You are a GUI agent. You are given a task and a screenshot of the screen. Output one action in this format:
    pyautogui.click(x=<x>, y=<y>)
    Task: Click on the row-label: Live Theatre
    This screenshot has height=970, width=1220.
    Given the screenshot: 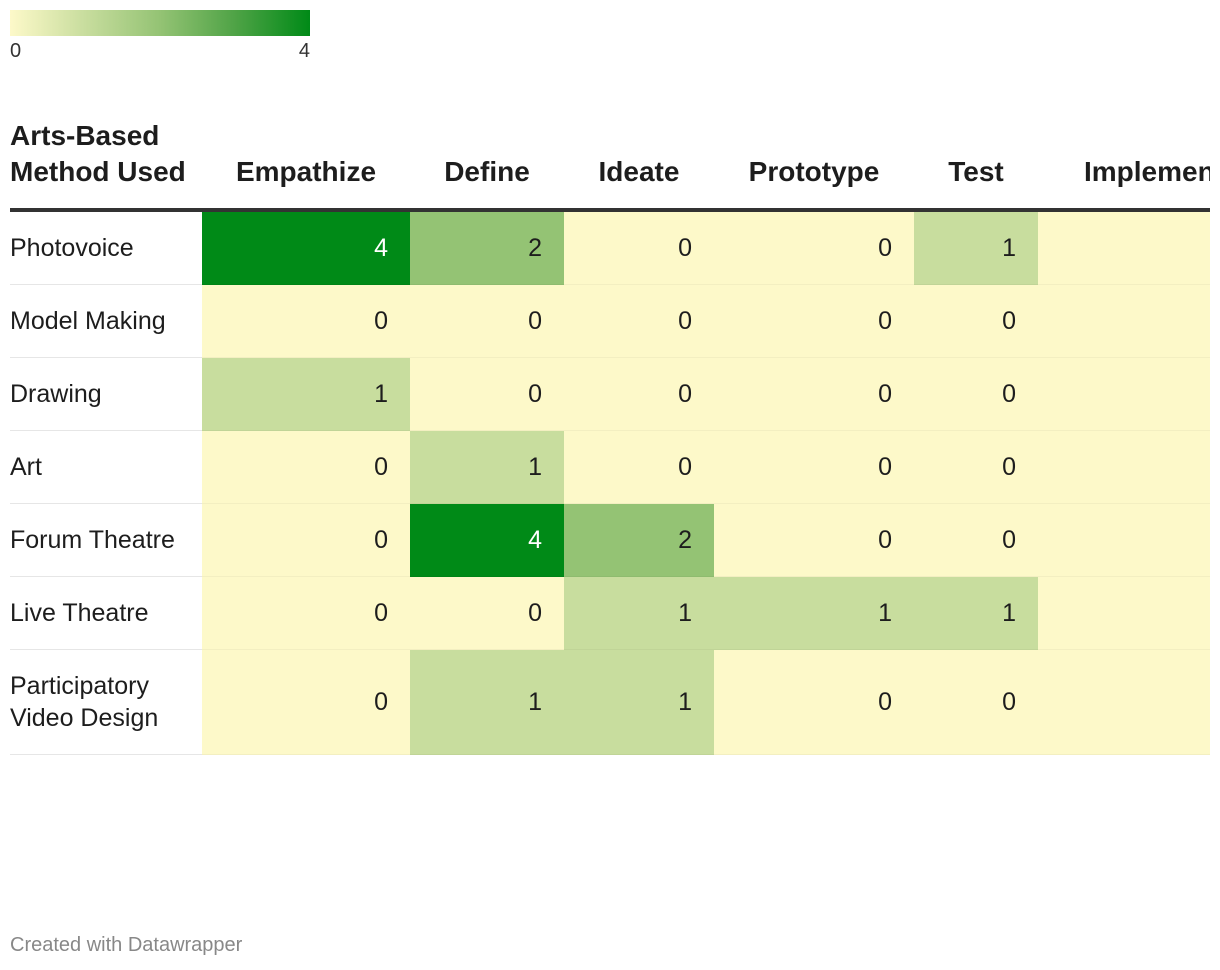 What is the action you would take?
    pyautogui.click(x=106, y=613)
    